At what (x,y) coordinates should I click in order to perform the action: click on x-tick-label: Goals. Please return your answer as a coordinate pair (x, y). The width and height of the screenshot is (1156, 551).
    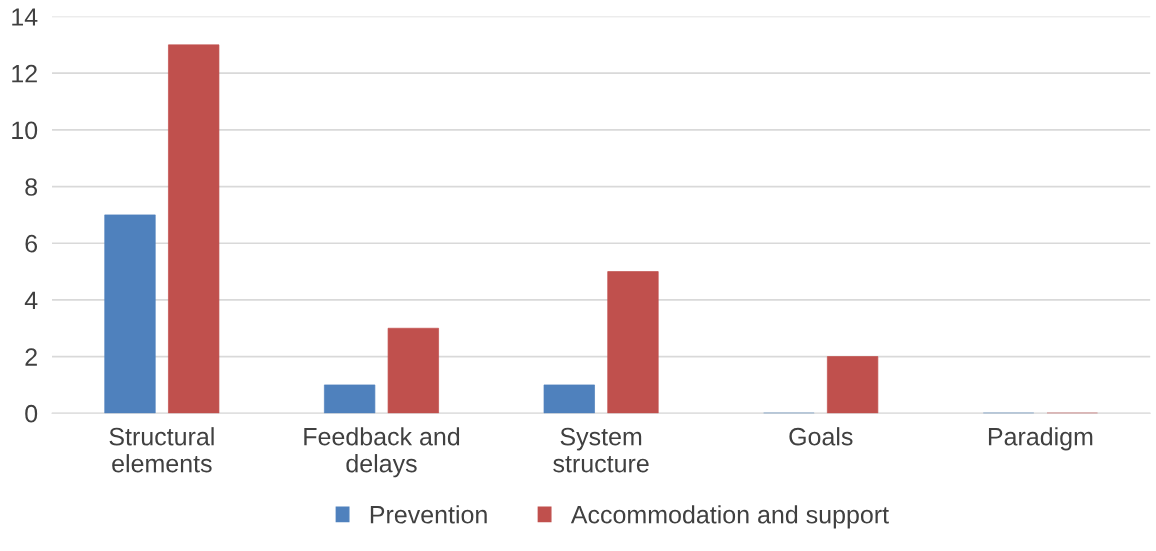
    Looking at the image, I should click on (821, 436).